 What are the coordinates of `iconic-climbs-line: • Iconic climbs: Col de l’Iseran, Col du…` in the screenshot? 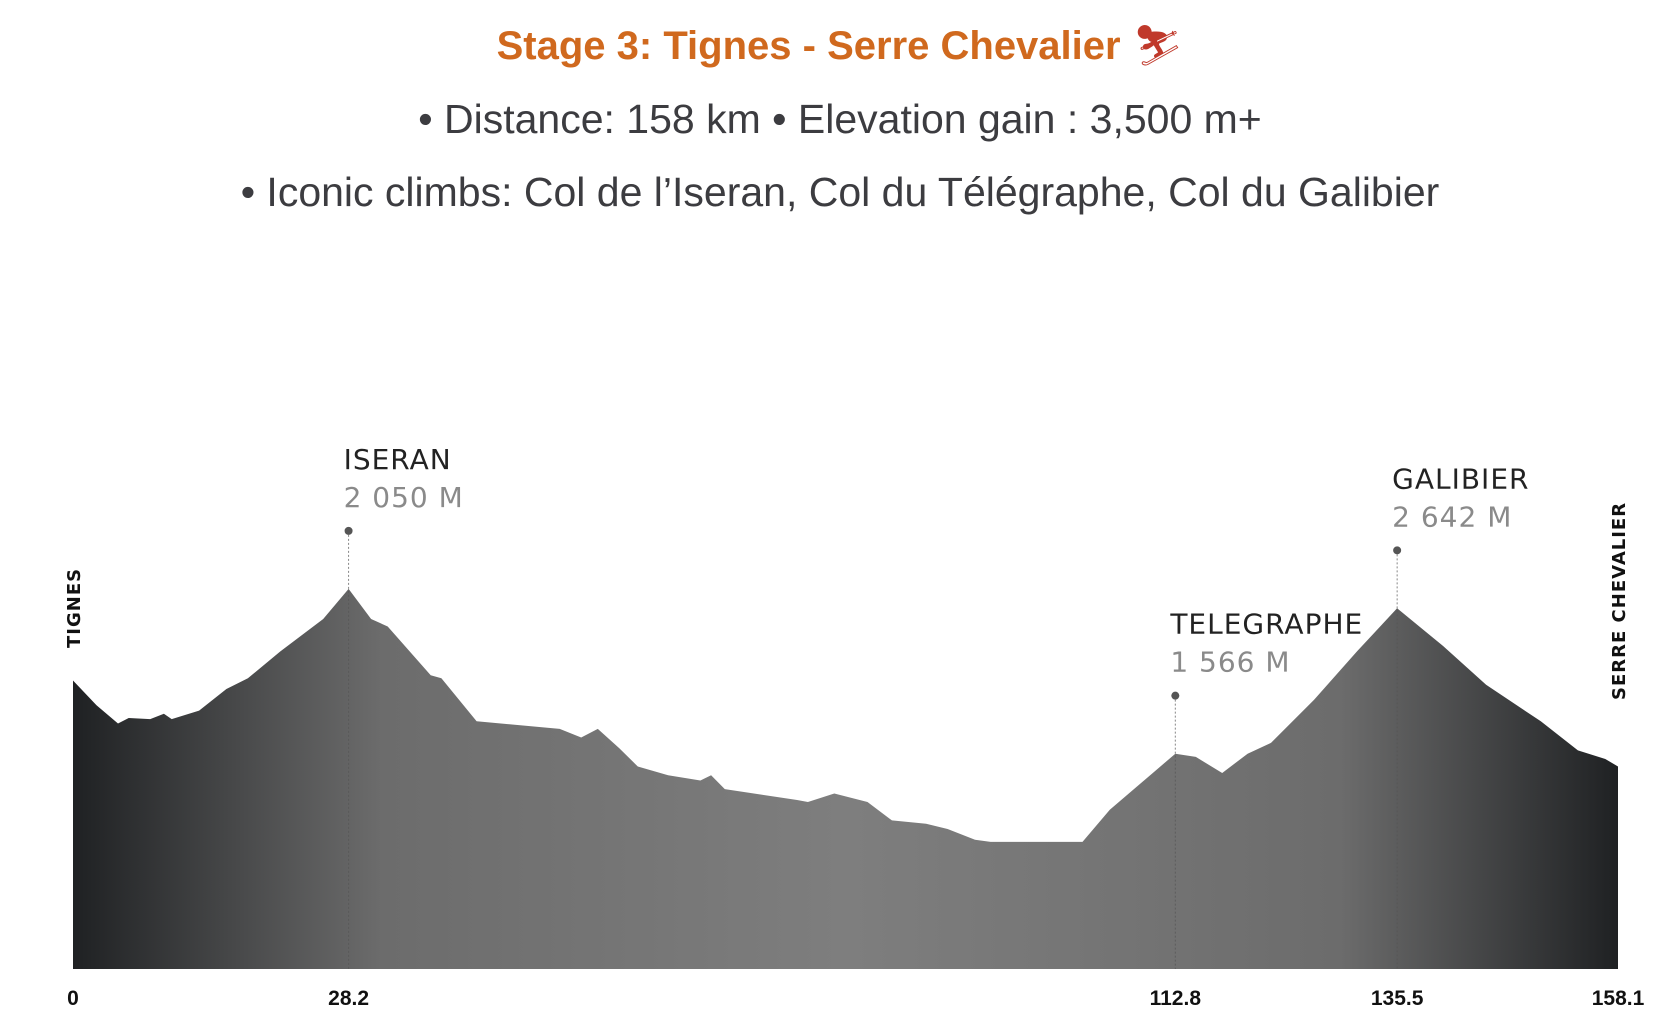 It's located at (840, 192).